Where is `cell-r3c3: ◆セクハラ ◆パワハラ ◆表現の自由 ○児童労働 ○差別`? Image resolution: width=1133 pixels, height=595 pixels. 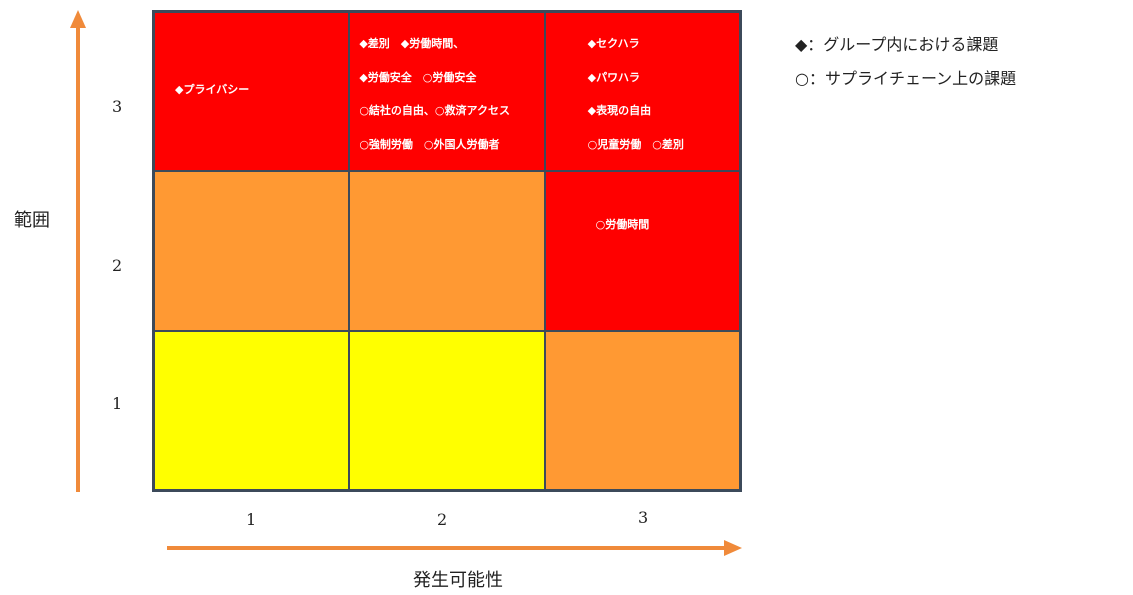
cell-r3c3: ◆セクハラ ◆パワハラ ◆表現の自由 ○児童労働 ○差別 is located at coordinates (642, 92).